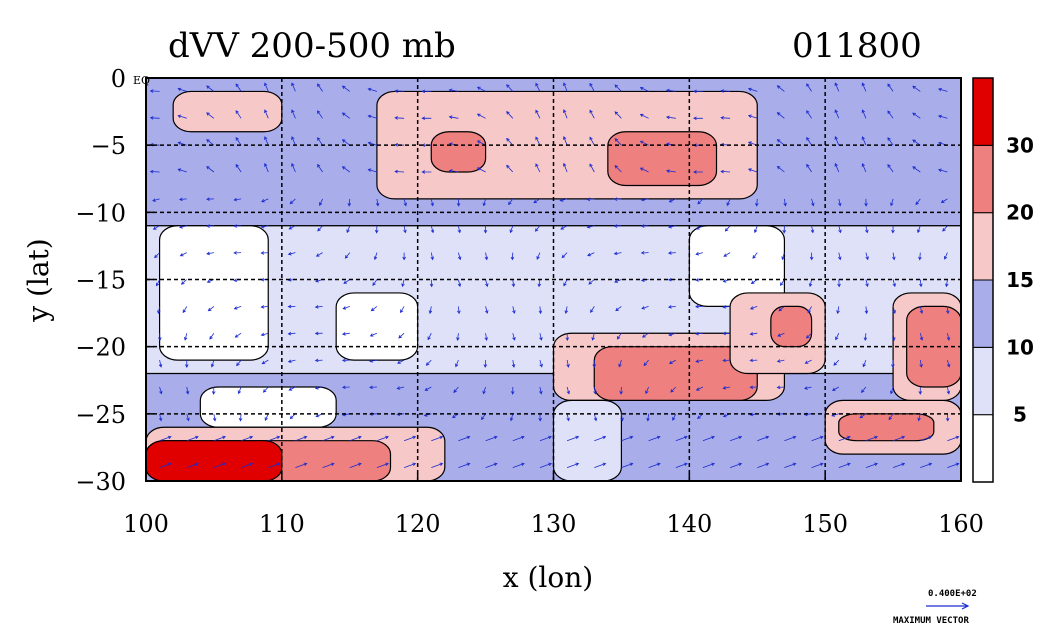 This screenshot has width=1056, height=631. What do you see at coordinates (857, 46) in the screenshot?
I see `chart-date-code: 011800` at bounding box center [857, 46].